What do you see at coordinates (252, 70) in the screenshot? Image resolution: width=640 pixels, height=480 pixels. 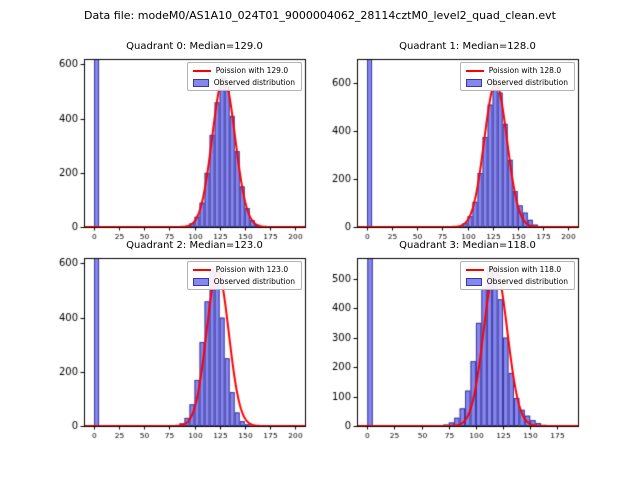 I see `legend-label: Poission with 129.0` at bounding box center [252, 70].